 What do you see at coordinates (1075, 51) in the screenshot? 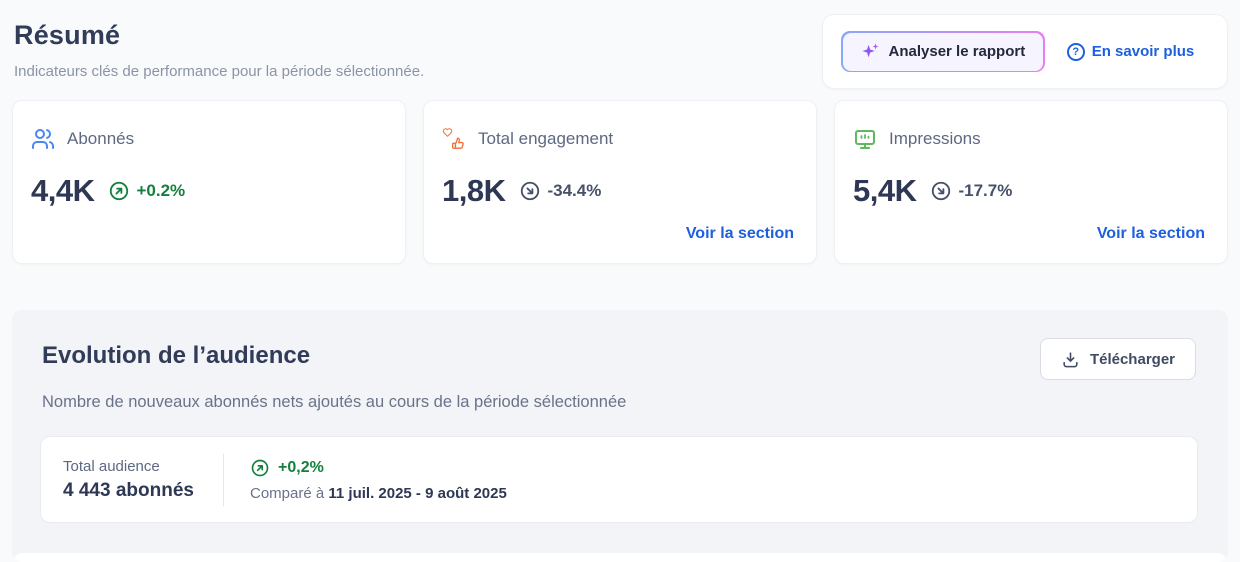
I see `question-mark-icon: ?` at bounding box center [1075, 51].